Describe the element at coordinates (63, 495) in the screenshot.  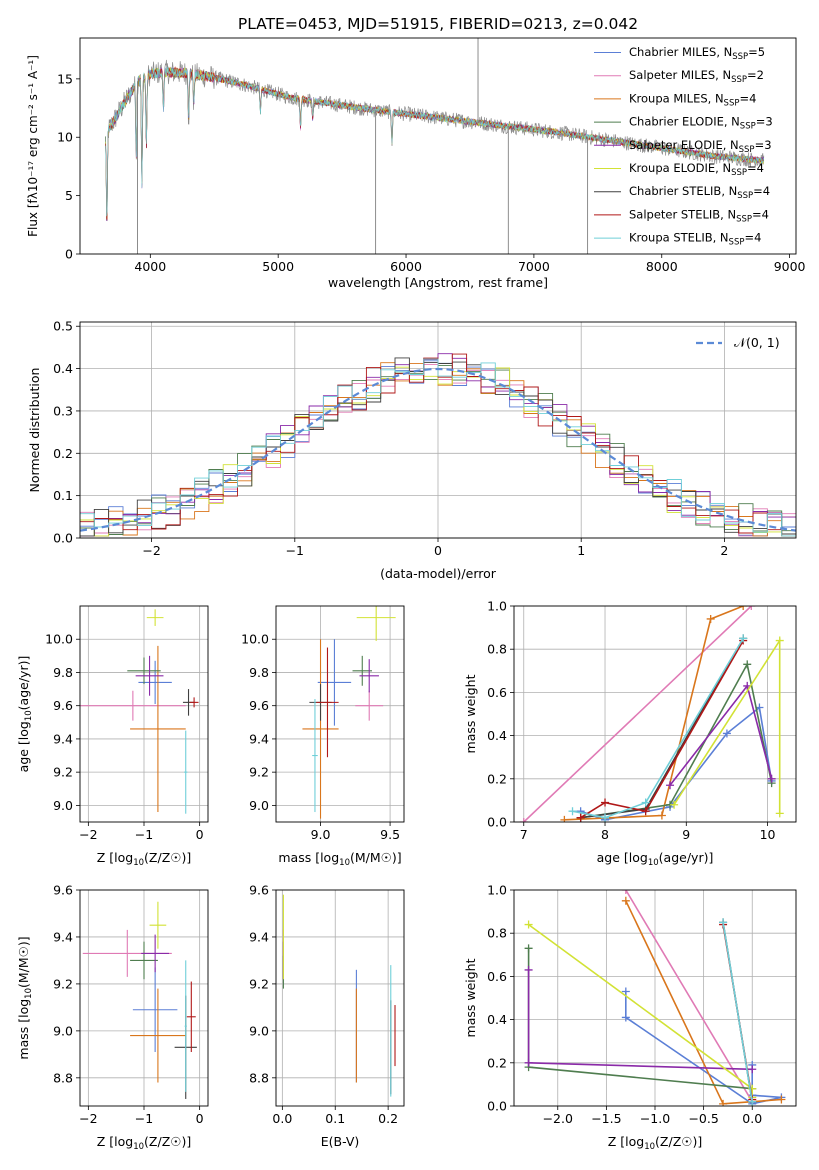
I see `y-tick-label: 0.1` at that location.